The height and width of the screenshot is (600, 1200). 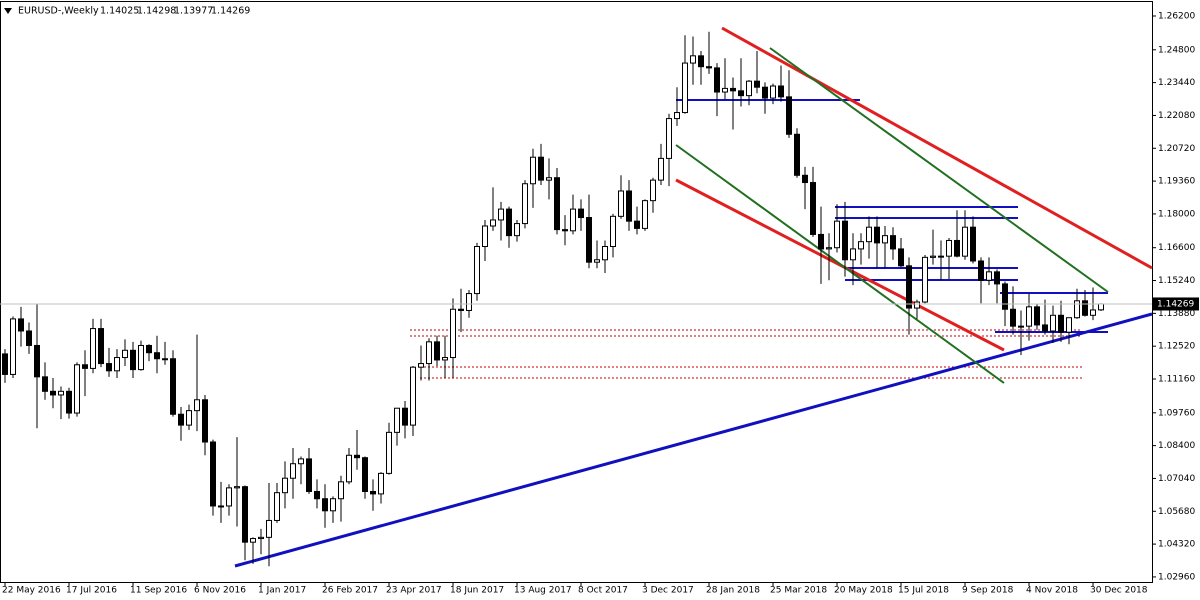 What do you see at coordinates (1176, 347) in the screenshot?
I see `y-tick-label: 1.12520` at bounding box center [1176, 347].